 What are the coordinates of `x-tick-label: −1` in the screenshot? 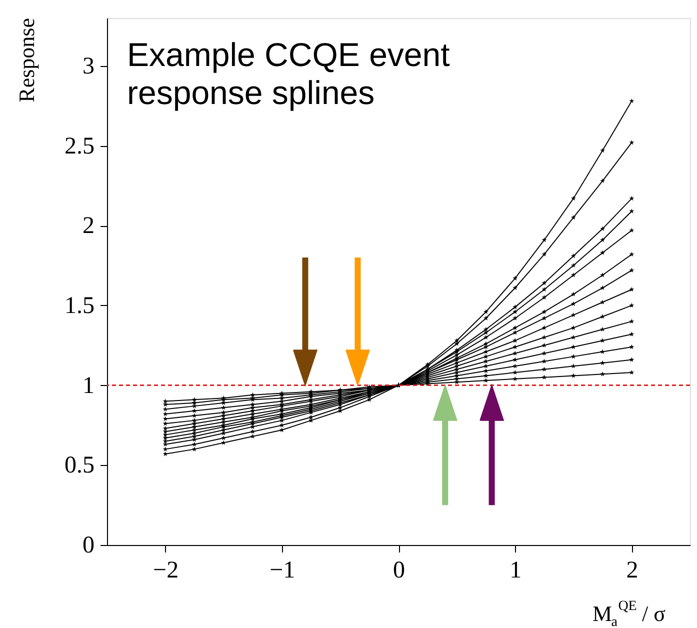 It's located at (283, 571).